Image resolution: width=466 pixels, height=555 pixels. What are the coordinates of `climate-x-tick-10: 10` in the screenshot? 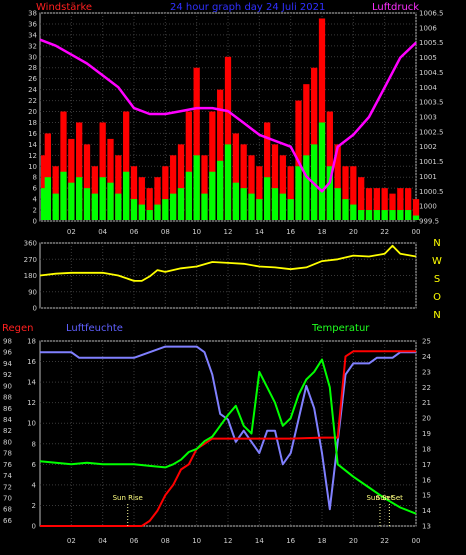 It's located at (196, 541).